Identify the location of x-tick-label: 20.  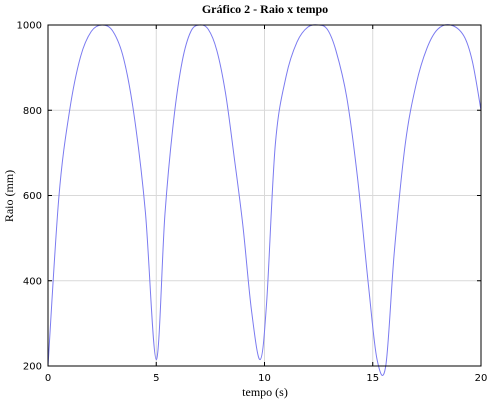
(481, 378).